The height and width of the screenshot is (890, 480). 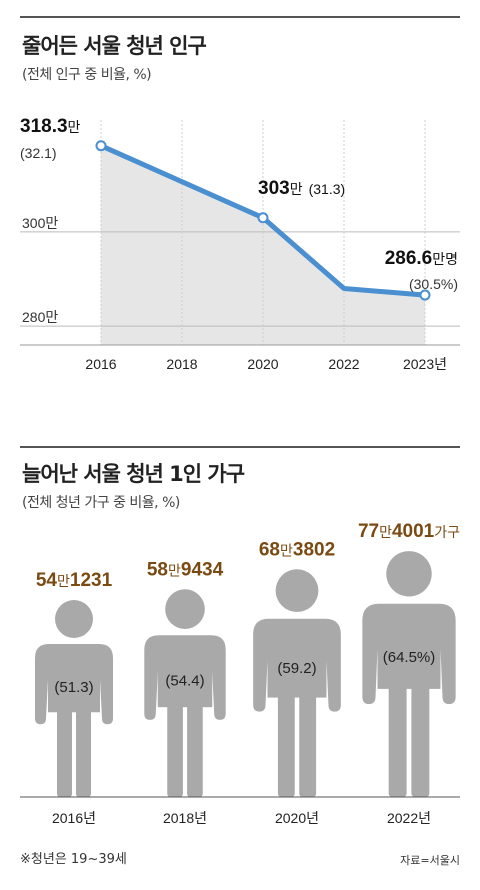 I want to click on household-count-label: 58만9434, so click(x=185, y=569).